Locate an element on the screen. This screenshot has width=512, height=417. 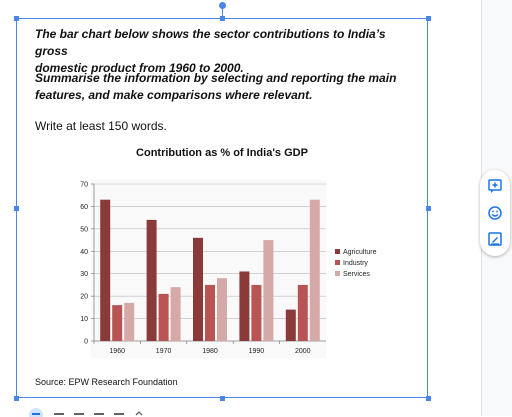
legend-label: Agriculture is located at coordinates (360, 252).